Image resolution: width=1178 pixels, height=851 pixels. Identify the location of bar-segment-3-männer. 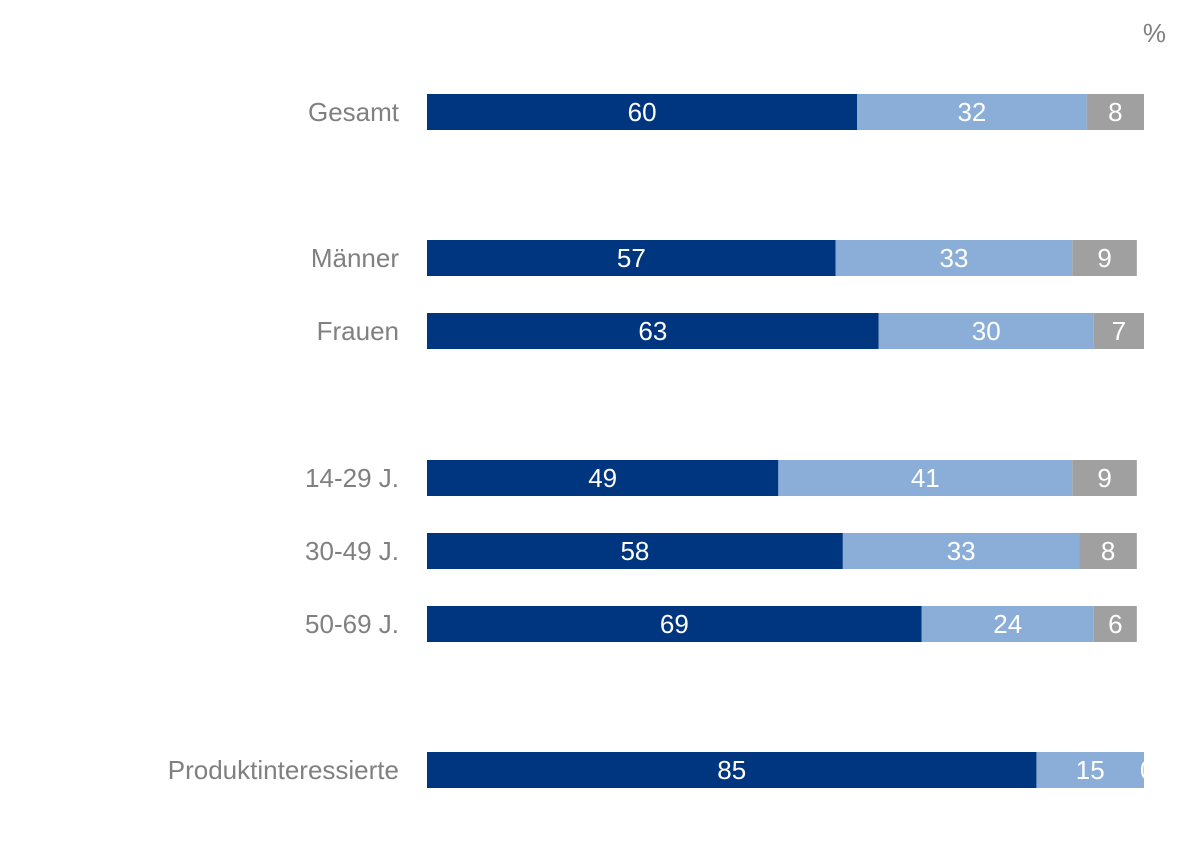
(1104, 258).